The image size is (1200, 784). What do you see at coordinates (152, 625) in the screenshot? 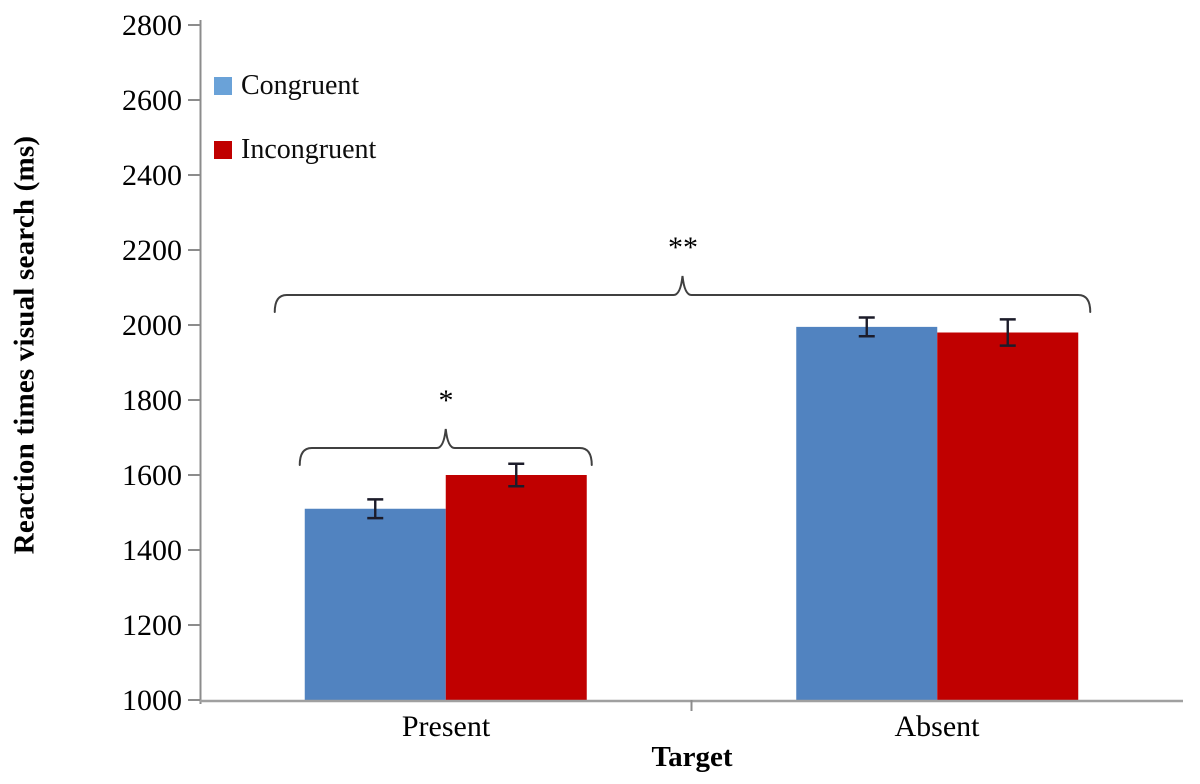
I see `y-tick-label-1200: 1200` at bounding box center [152, 625].